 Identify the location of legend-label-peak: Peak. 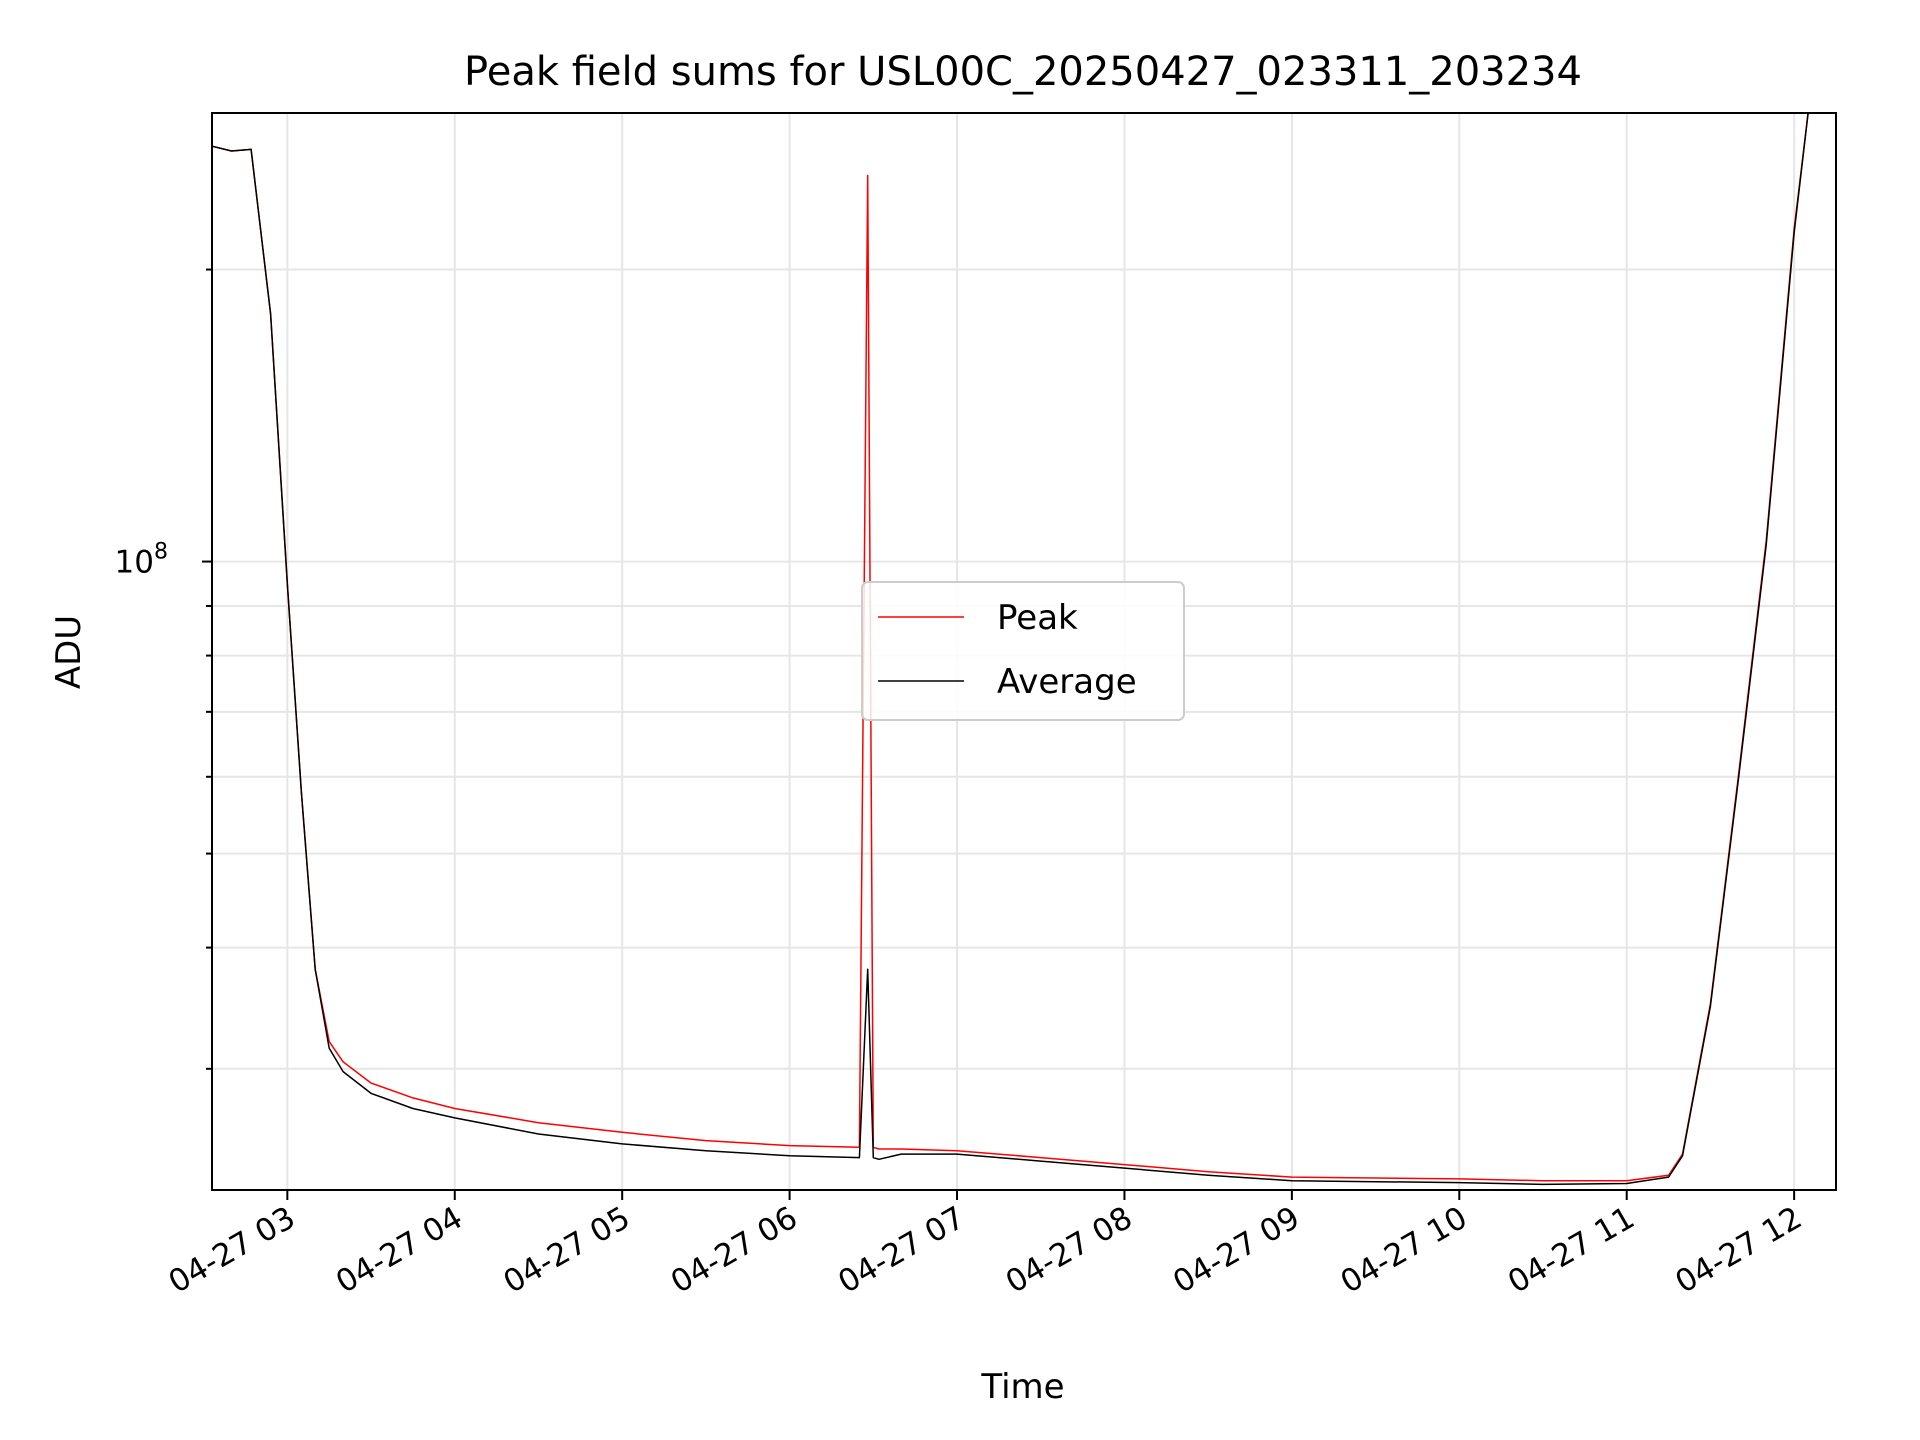
(1037, 618).